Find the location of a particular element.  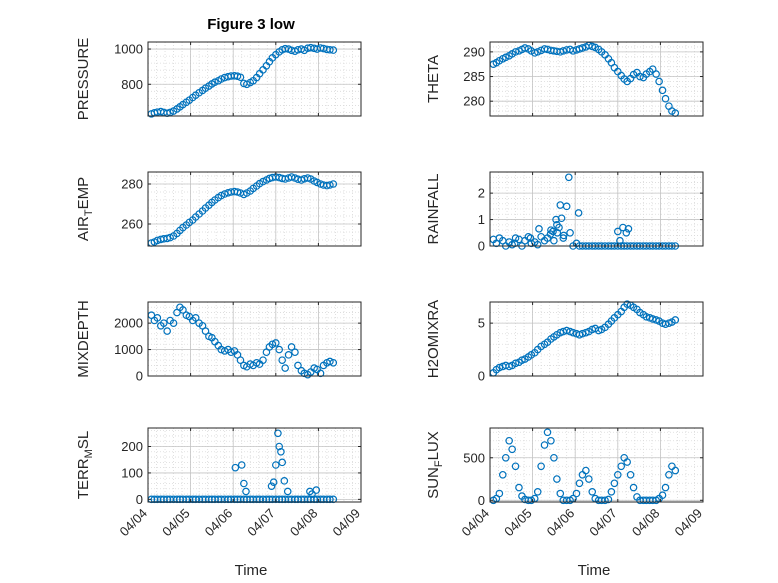

y-tick-label: 280 is located at coordinates (132, 184).